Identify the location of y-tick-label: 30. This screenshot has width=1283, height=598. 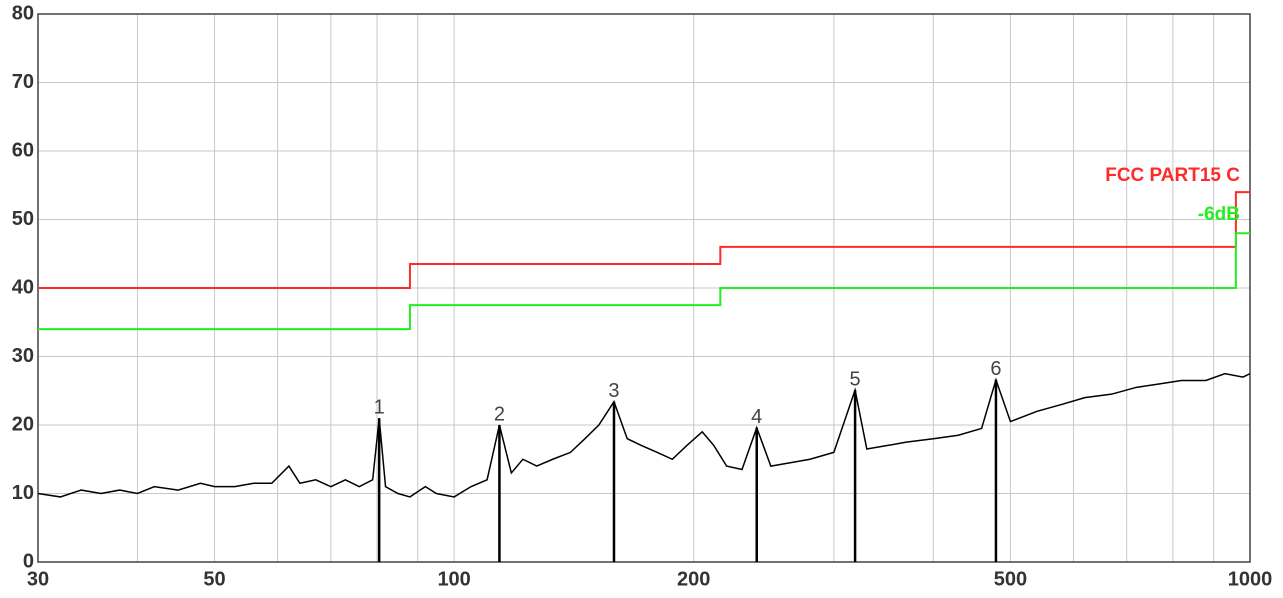
(23, 356).